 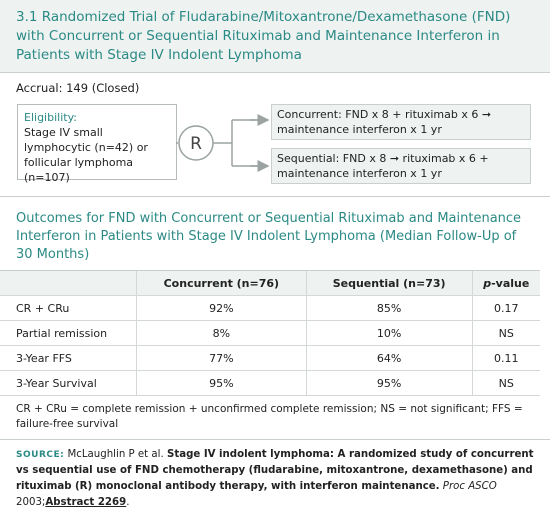 What do you see at coordinates (505, 308) in the screenshot?
I see `table-cell: 0.17` at bounding box center [505, 308].